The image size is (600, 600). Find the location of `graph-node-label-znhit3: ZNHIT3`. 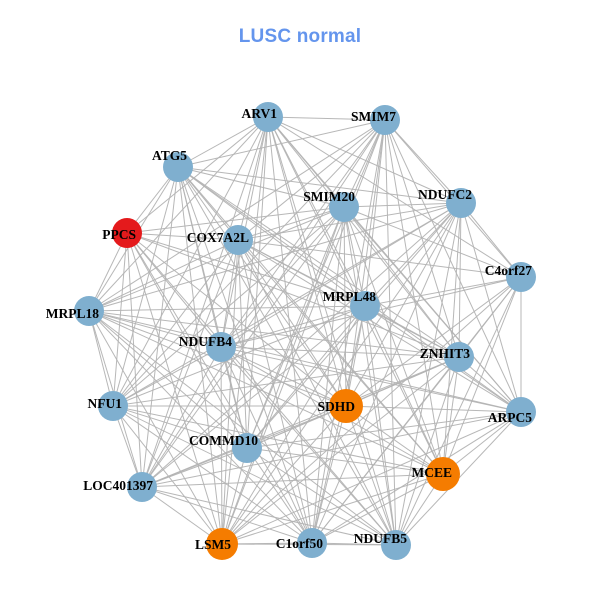

graph-node-label-znhit3: ZNHIT3 is located at coordinates (445, 353).